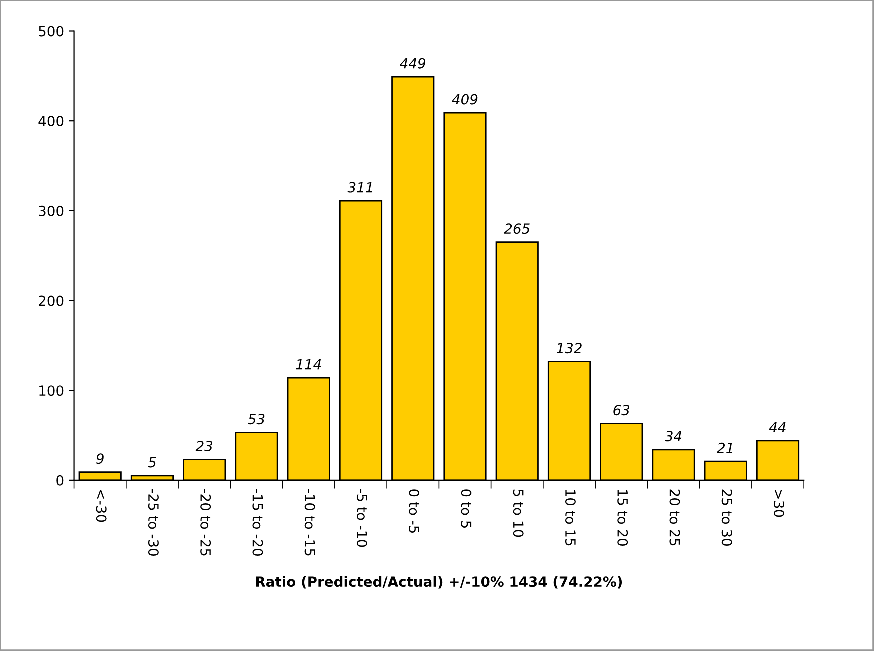  What do you see at coordinates (258, 522) in the screenshot?
I see `x-tick-label: -15 to -20` at bounding box center [258, 522].